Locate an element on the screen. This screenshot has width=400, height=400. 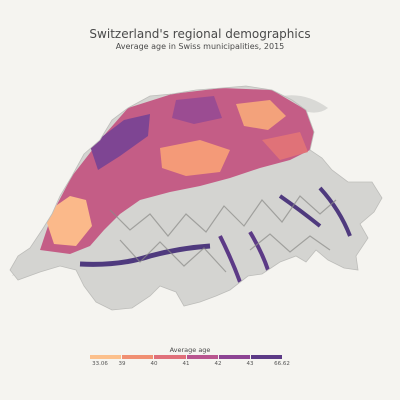
legend-tick-label: 40 is located at coordinates (154, 364).